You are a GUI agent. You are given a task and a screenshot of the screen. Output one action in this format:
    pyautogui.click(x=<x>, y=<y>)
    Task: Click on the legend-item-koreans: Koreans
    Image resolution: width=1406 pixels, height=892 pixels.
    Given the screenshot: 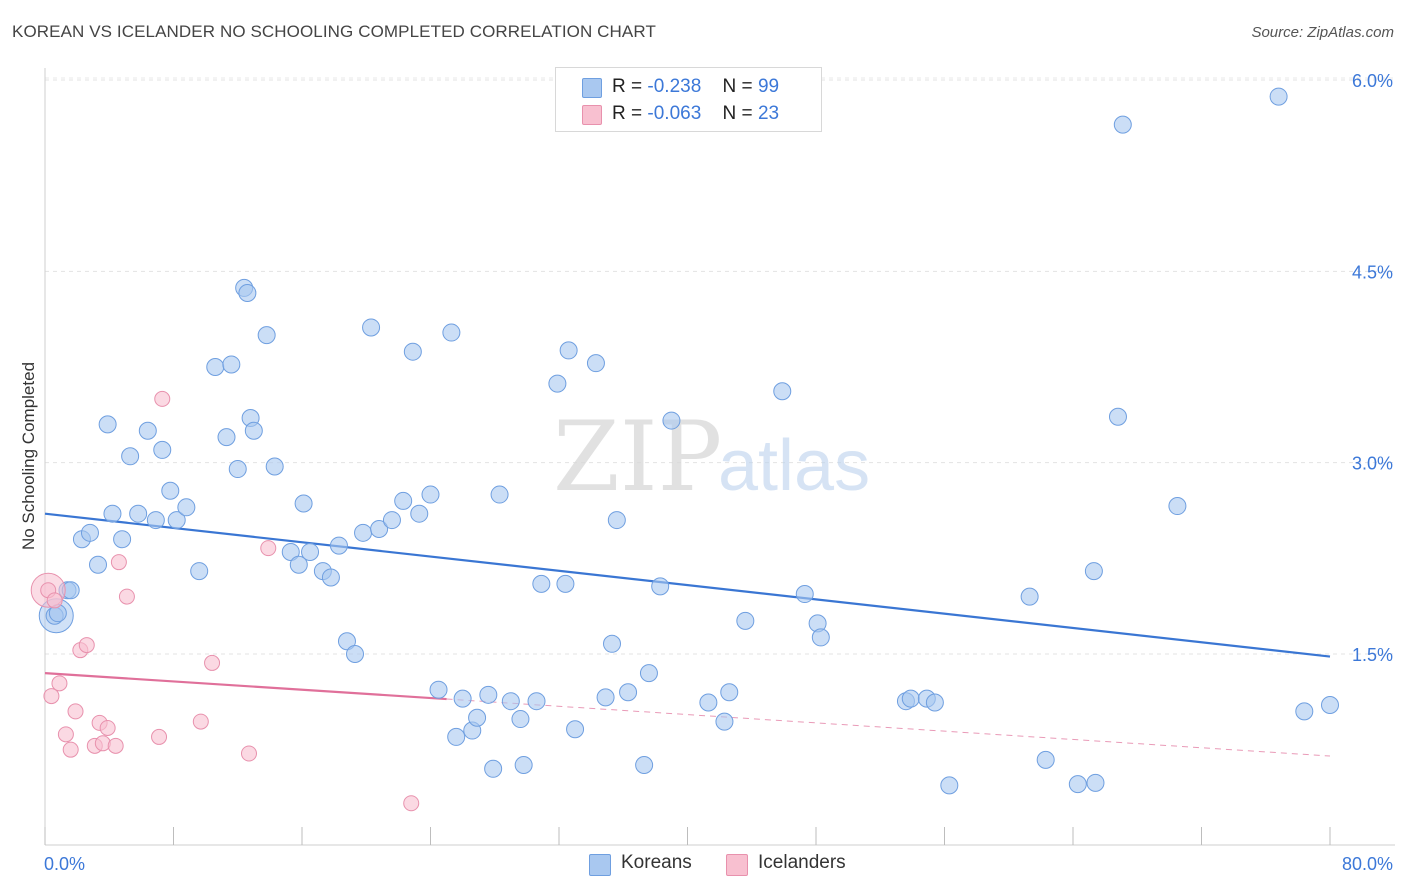 What is the action you would take?
    pyautogui.click(x=640, y=864)
    